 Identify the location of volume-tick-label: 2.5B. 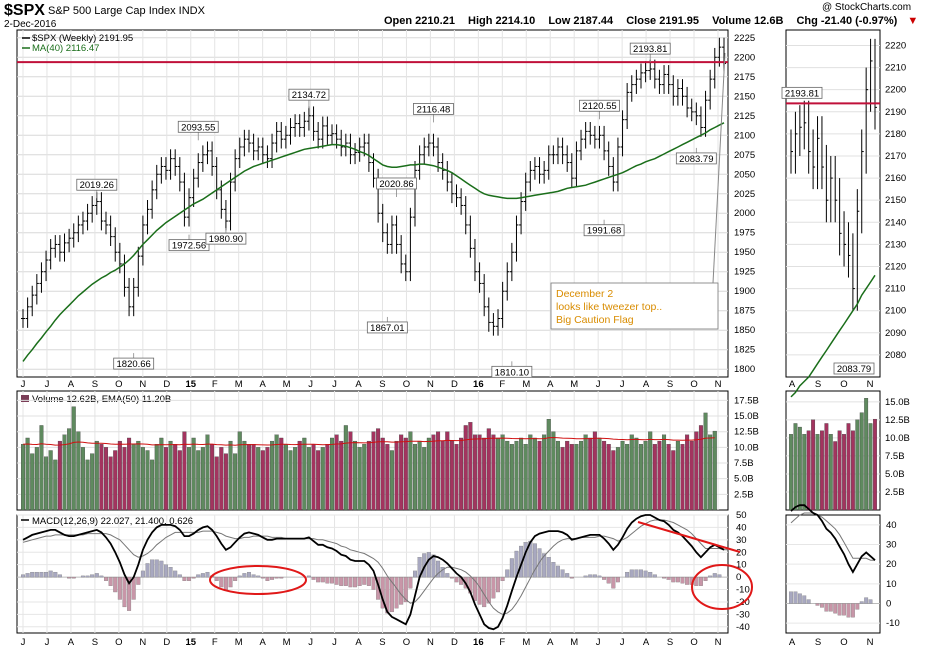
(744, 494).